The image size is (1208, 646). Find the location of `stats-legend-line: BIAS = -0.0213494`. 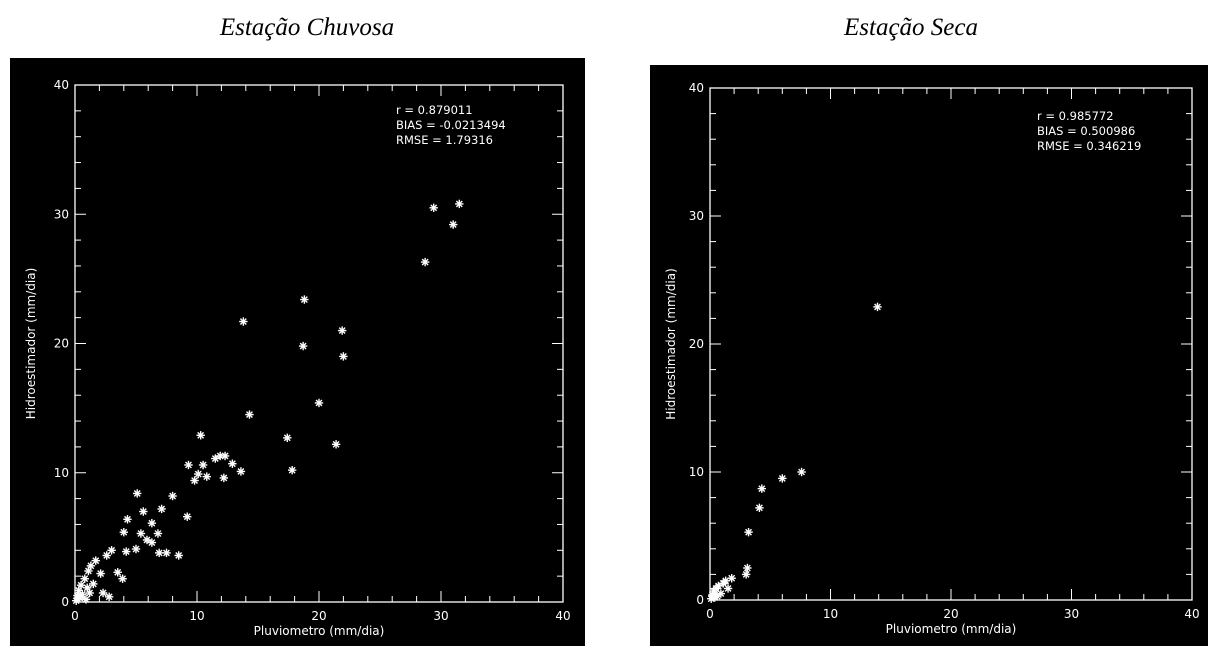

stats-legend-line: BIAS = -0.0213494 is located at coordinates (451, 125).